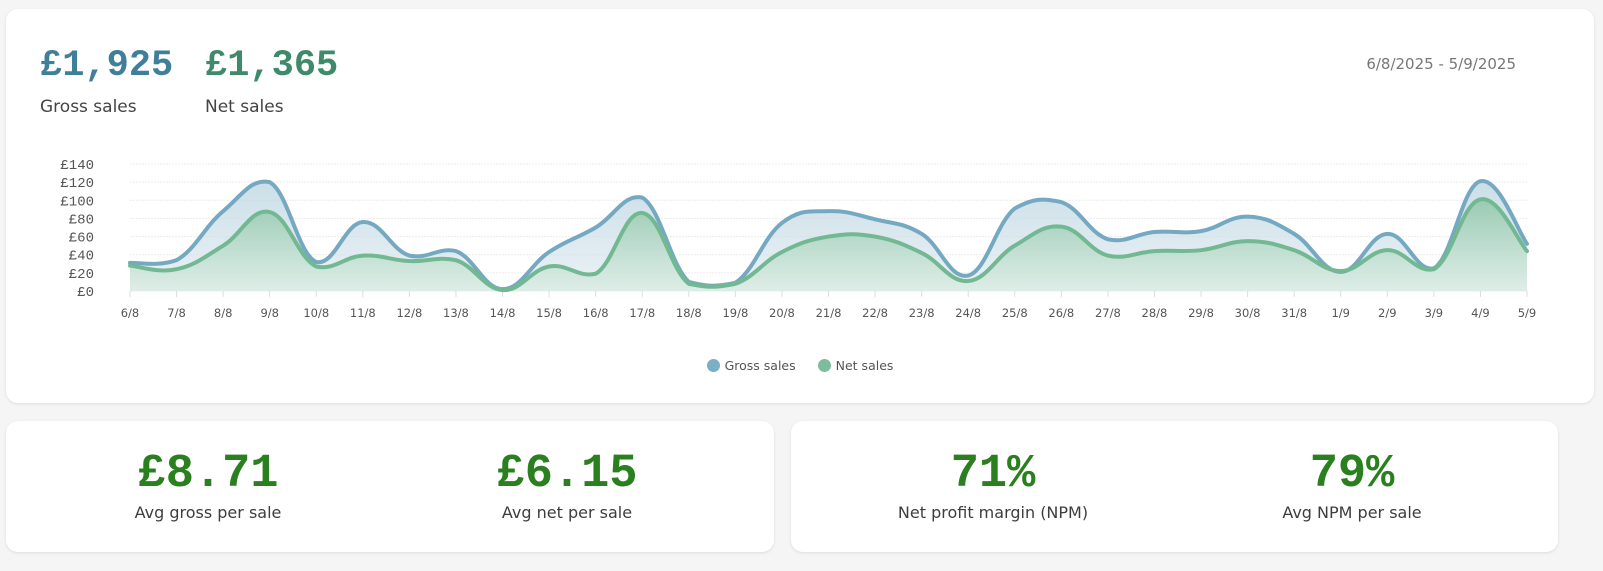 Image resolution: width=1603 pixels, height=571 pixels. Describe the element at coordinates (864, 365) in the screenshot. I see `legend-label: Net sales` at that location.